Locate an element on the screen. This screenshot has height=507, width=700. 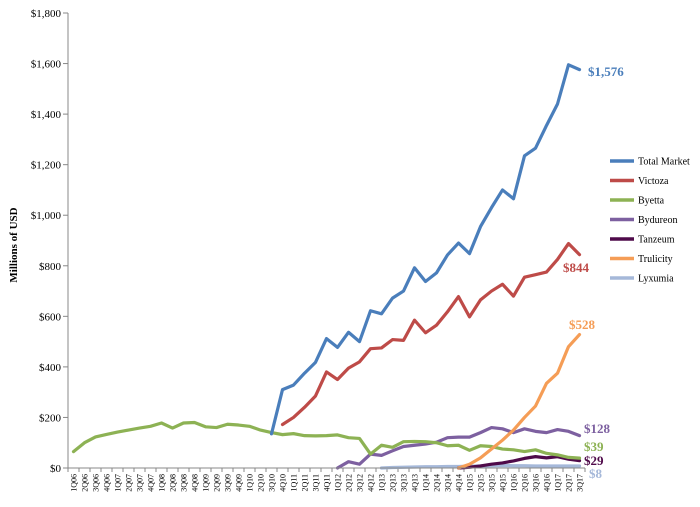
legend-label: Tanzeum is located at coordinates (656, 240).